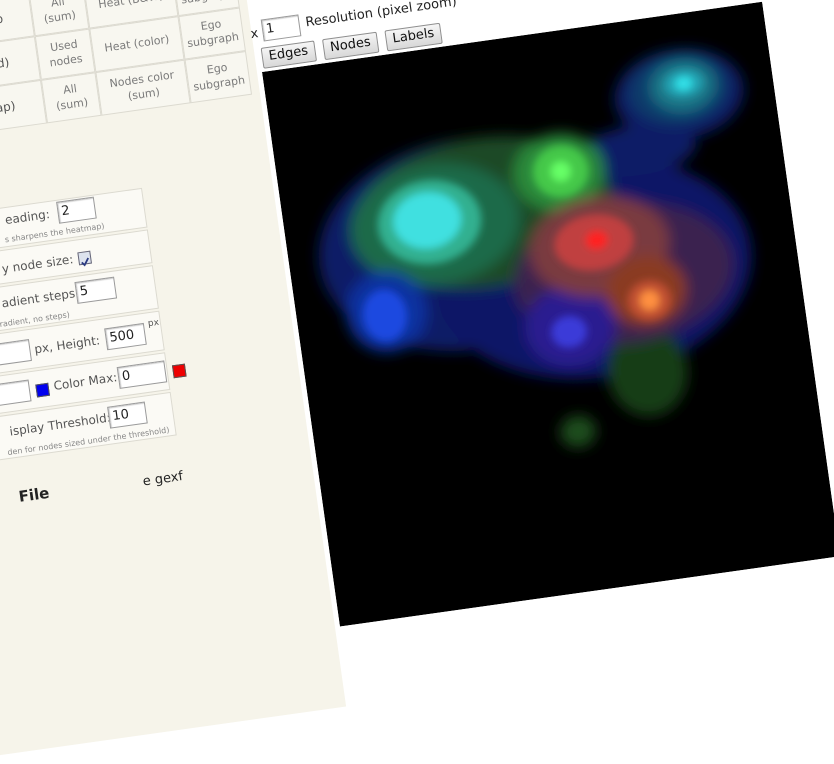 Image resolution: width=834 pixels, height=764 pixels. I want to click on checkmark, so click(85, 262).